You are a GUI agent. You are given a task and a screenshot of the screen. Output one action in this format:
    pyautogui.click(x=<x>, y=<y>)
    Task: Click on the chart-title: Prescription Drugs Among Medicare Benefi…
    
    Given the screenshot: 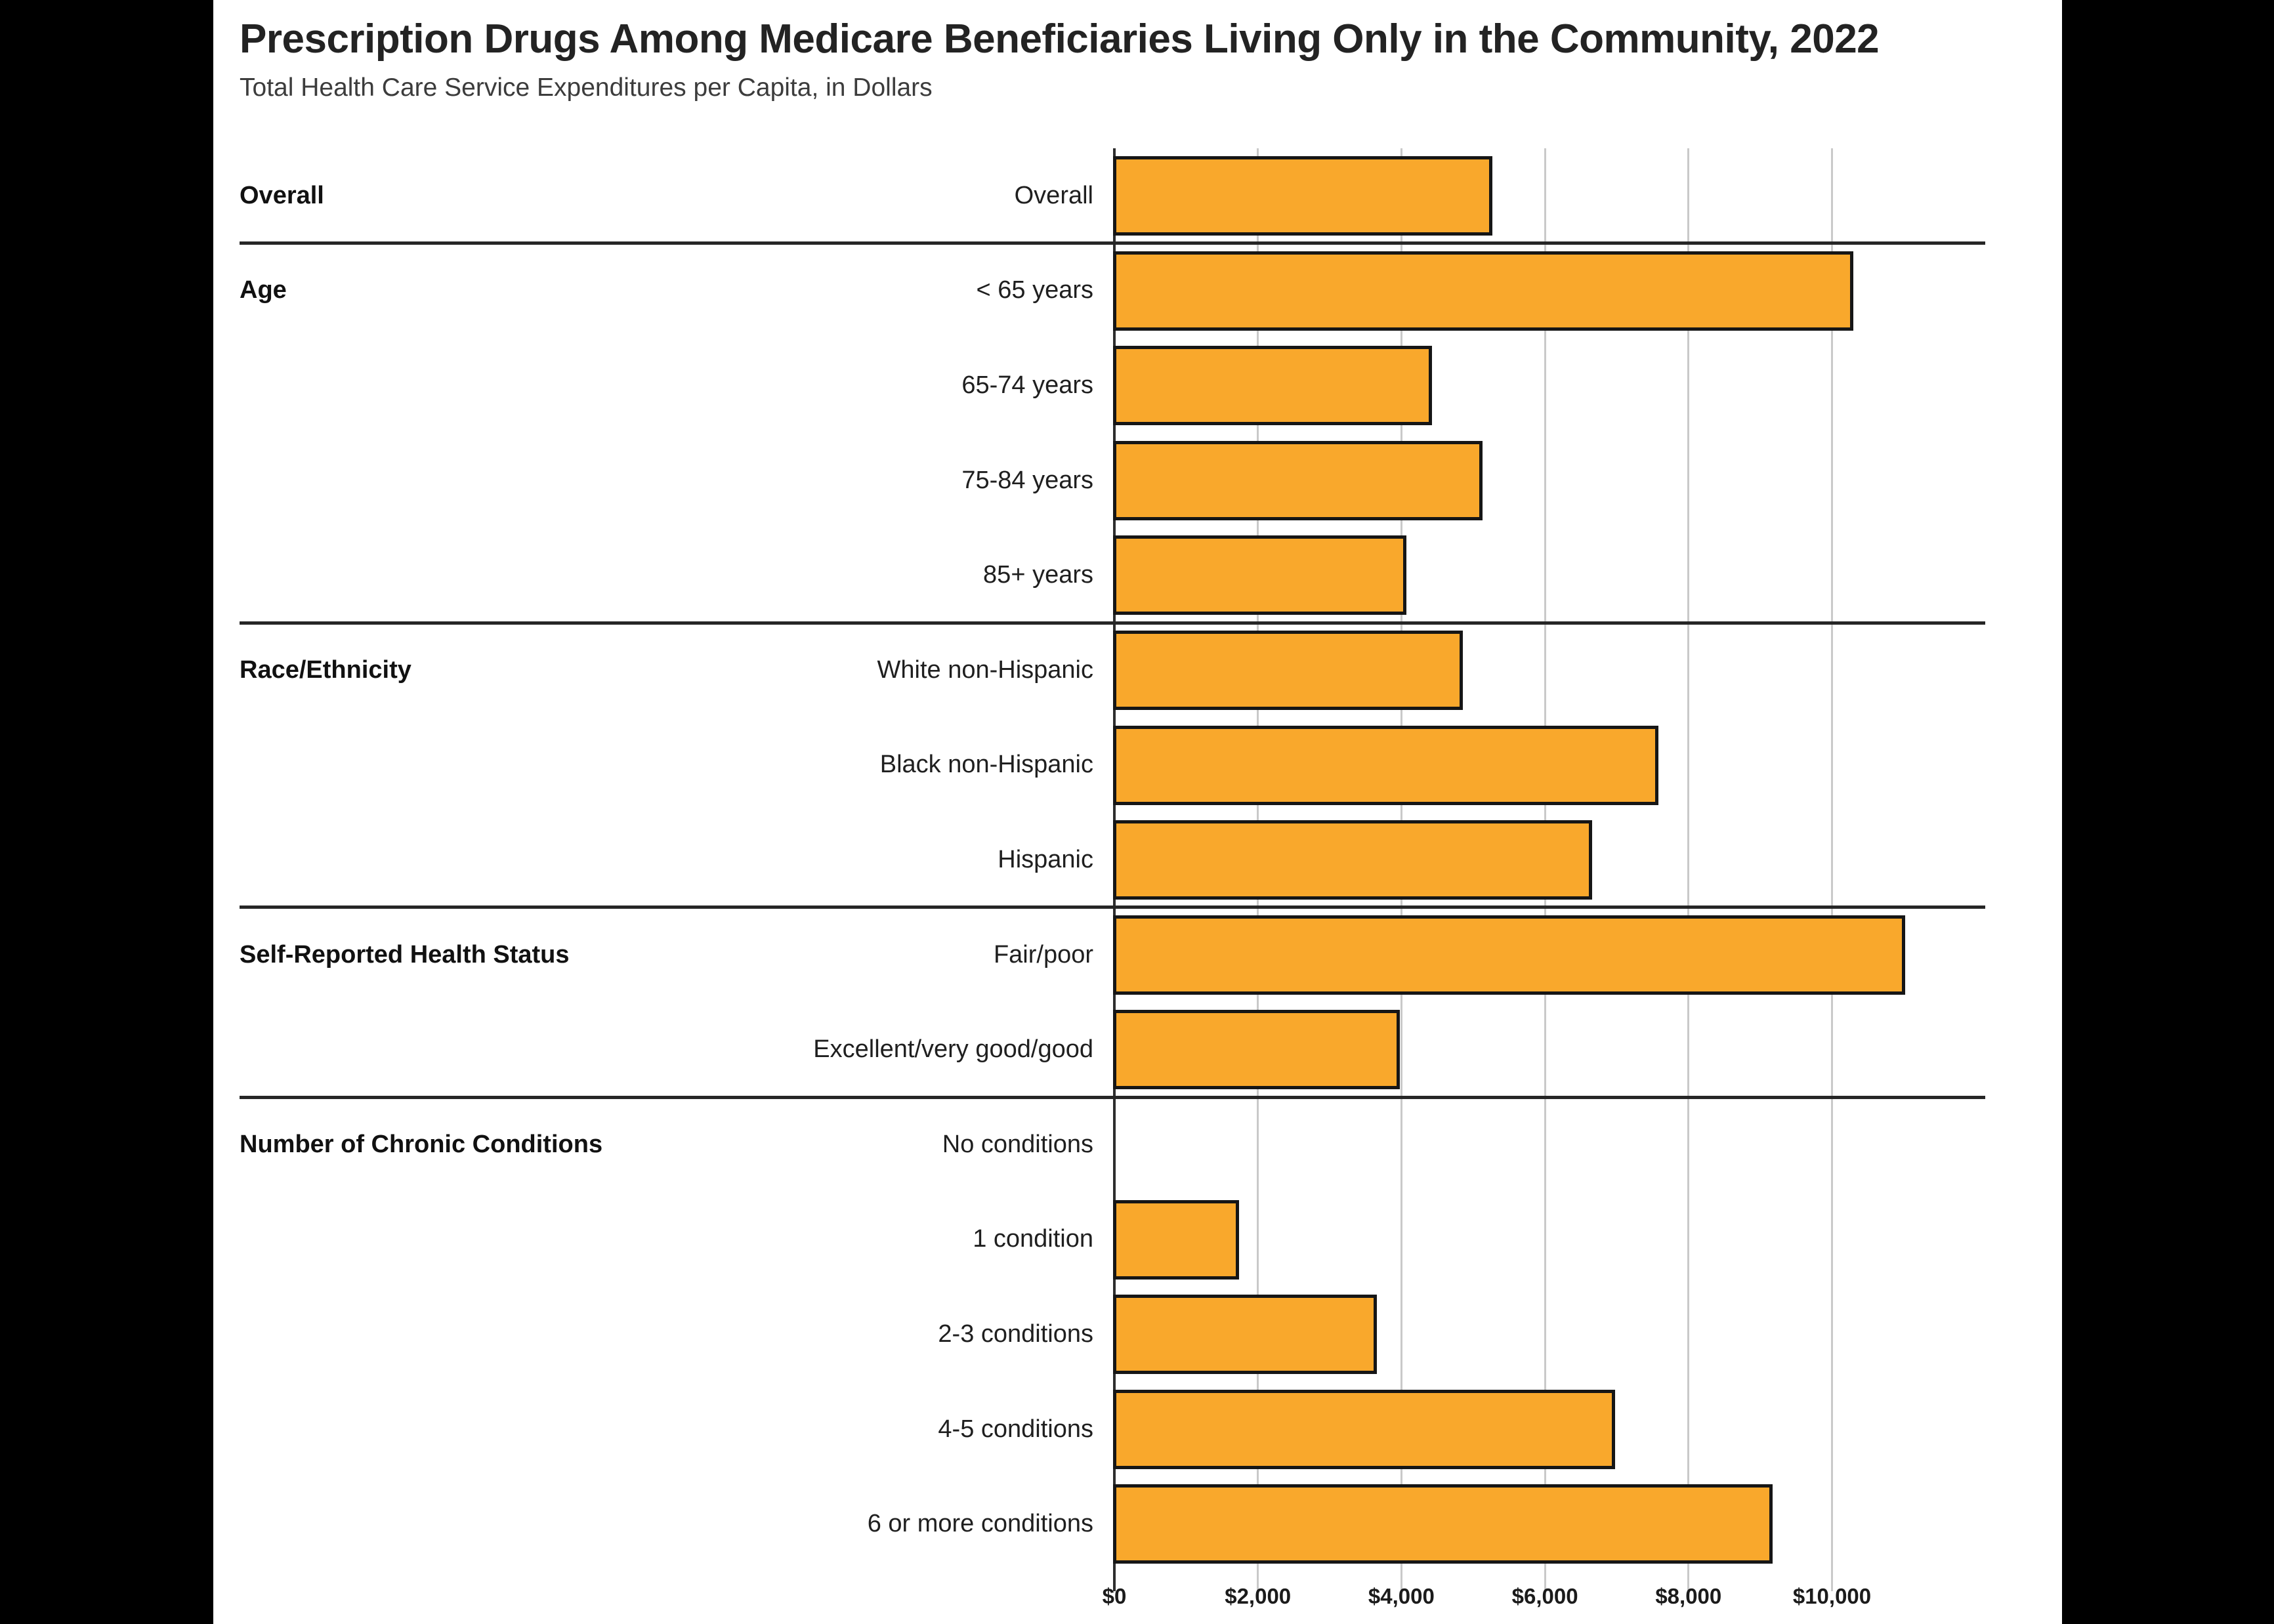 What is the action you would take?
    pyautogui.click(x=1060, y=39)
    